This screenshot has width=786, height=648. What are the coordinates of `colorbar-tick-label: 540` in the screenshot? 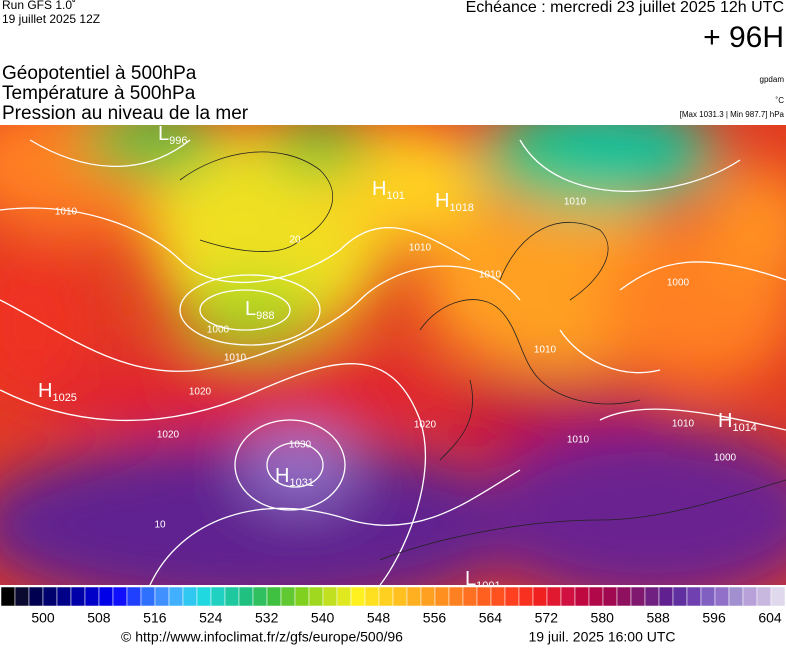 It's located at (323, 618).